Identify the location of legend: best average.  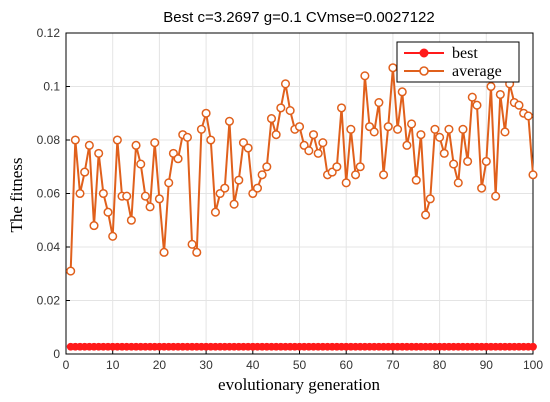
(458, 62).